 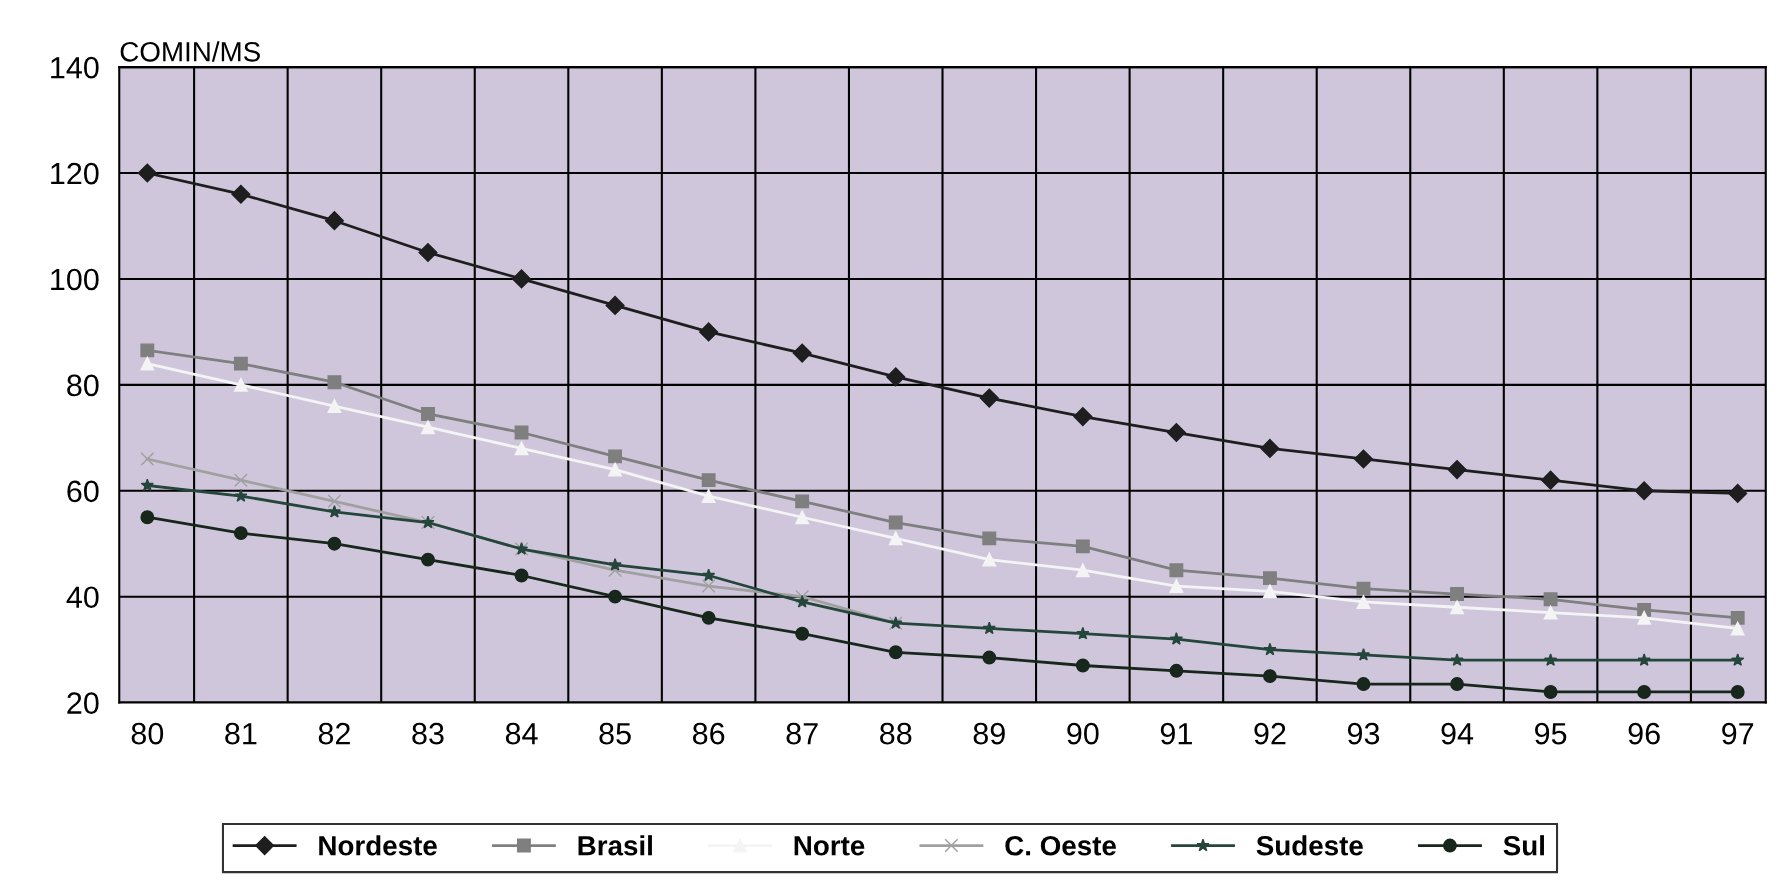 I want to click on x-tick-label: 82, so click(x=334, y=733).